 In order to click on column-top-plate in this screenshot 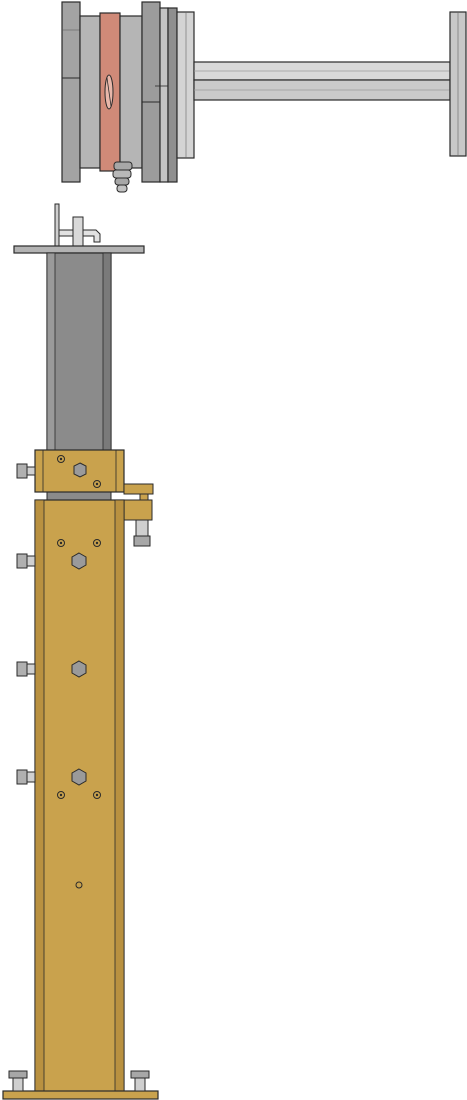, I will do `click(79, 249)`.